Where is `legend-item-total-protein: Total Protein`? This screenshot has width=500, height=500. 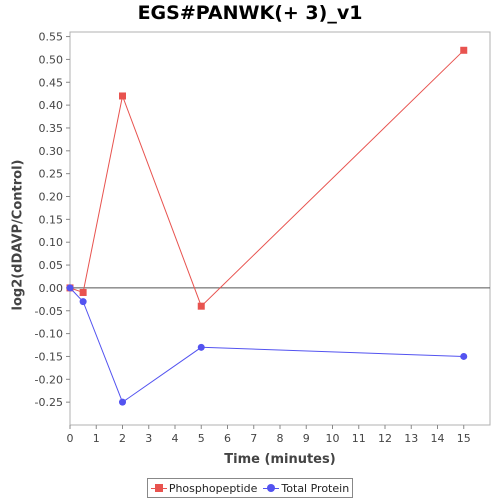
legend-item-total-protein: Total Protein is located at coordinates (306, 488).